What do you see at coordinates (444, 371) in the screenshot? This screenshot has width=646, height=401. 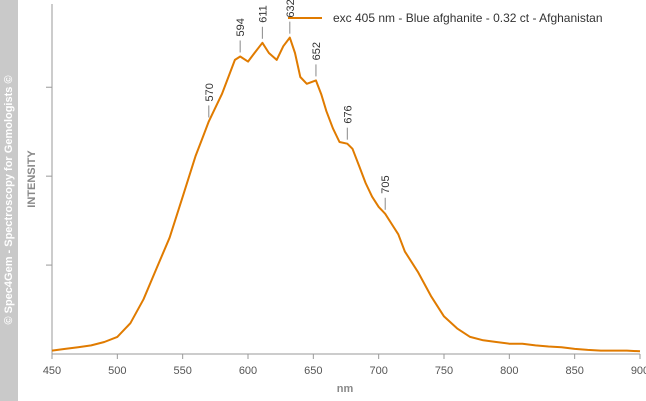 I see `x-tick-label-750: 750` at bounding box center [444, 371].